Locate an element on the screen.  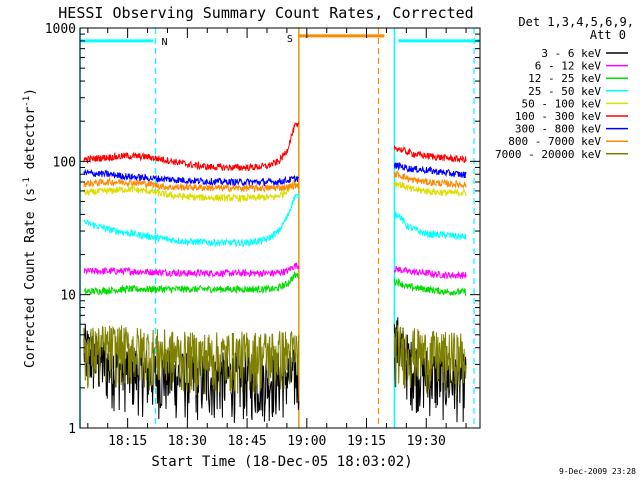
legend-label: 25 - 50 keV is located at coordinates (564, 91).